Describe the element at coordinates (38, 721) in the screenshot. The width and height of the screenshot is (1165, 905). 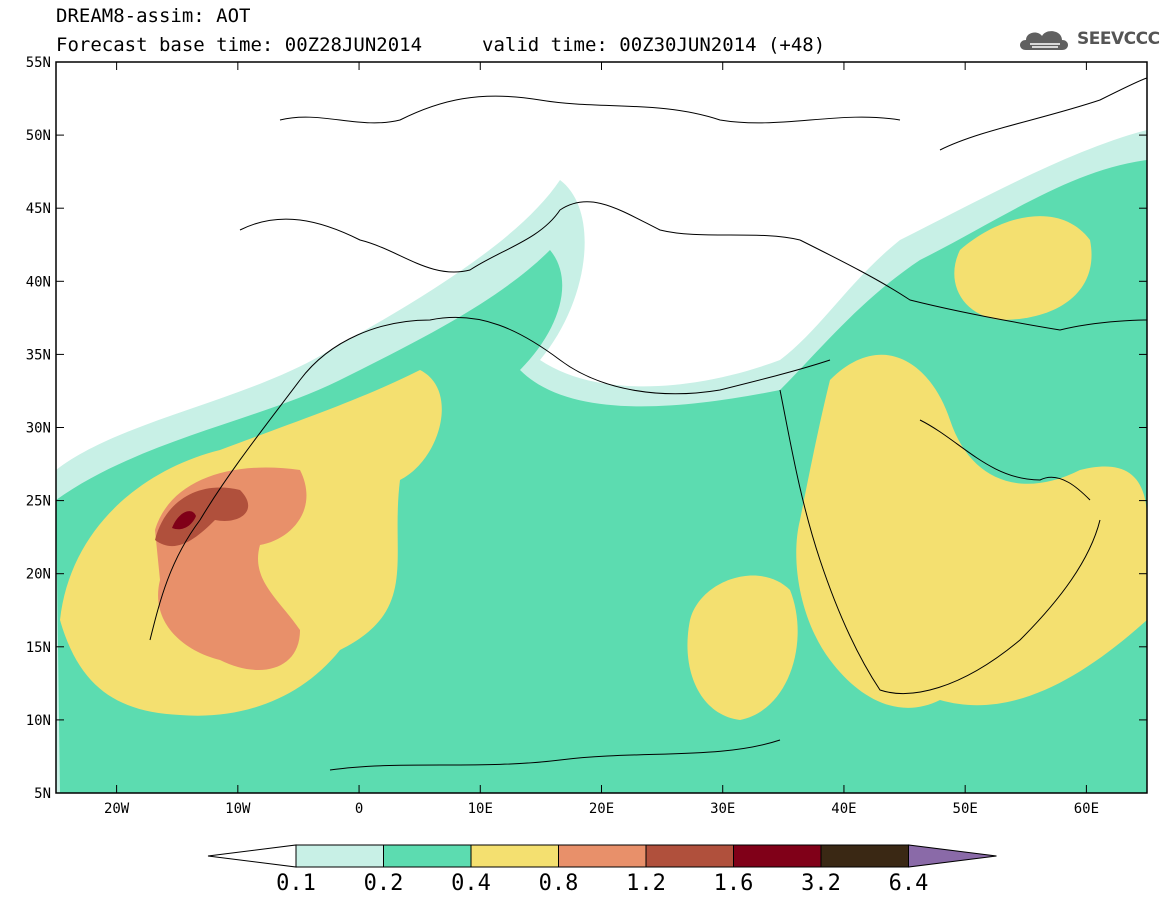
I see `lat-label: 10N` at that location.